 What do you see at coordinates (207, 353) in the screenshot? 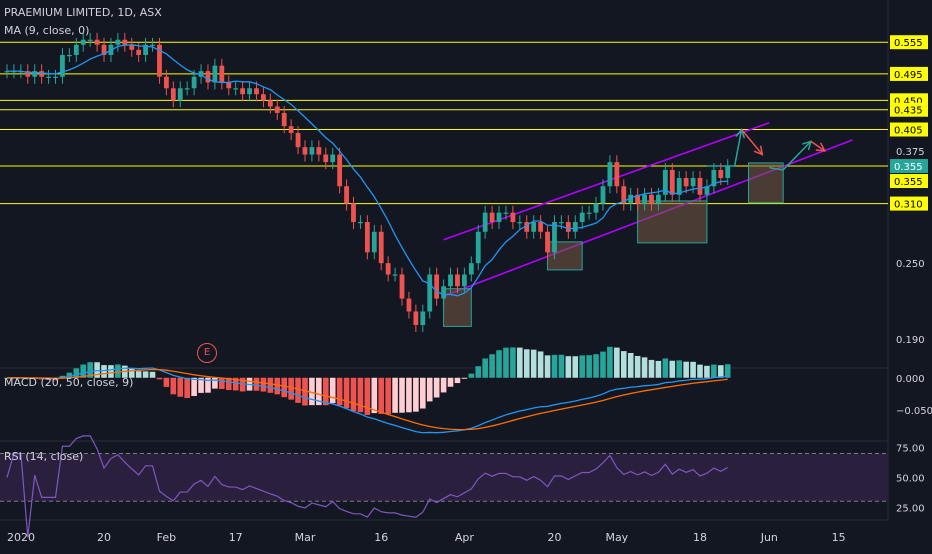
I see `earnings-marker: E` at bounding box center [207, 353].